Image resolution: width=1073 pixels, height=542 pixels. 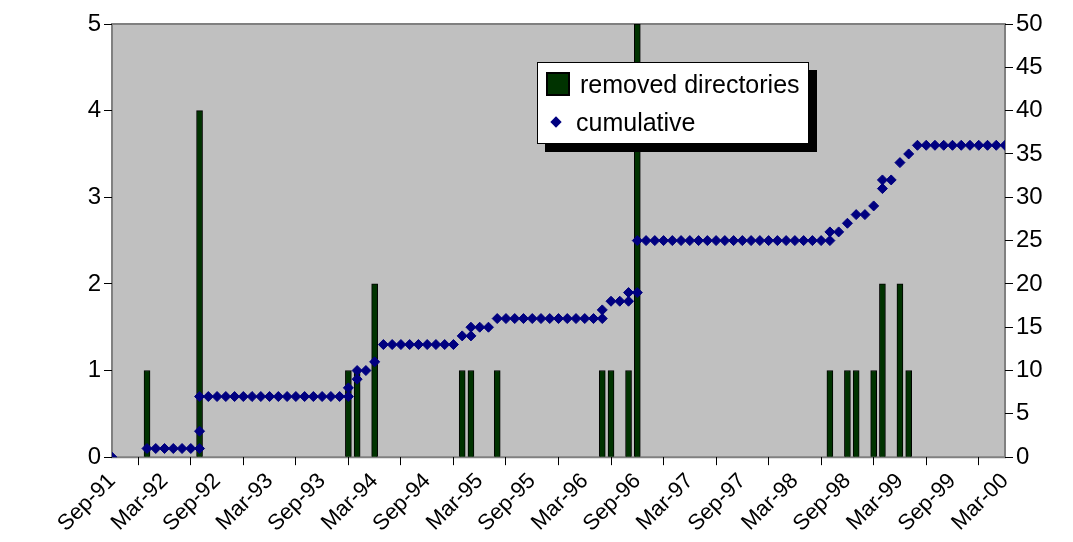 I want to click on y2-tick-label: 20, so click(x=1029, y=282).